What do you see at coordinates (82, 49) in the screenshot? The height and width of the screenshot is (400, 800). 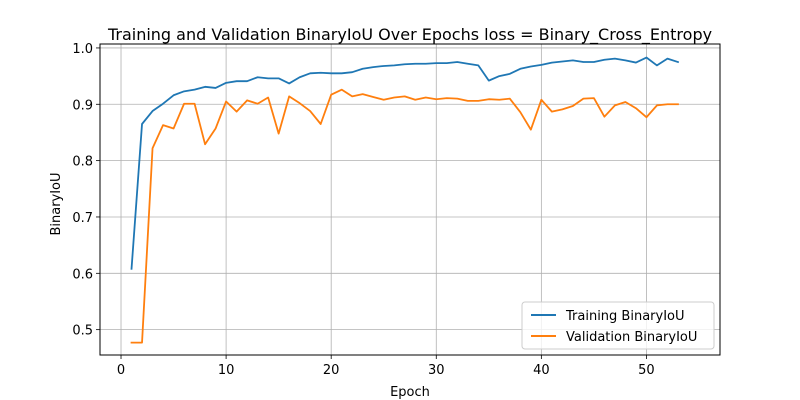 I see `y-tick-label: 1.0` at bounding box center [82, 49].